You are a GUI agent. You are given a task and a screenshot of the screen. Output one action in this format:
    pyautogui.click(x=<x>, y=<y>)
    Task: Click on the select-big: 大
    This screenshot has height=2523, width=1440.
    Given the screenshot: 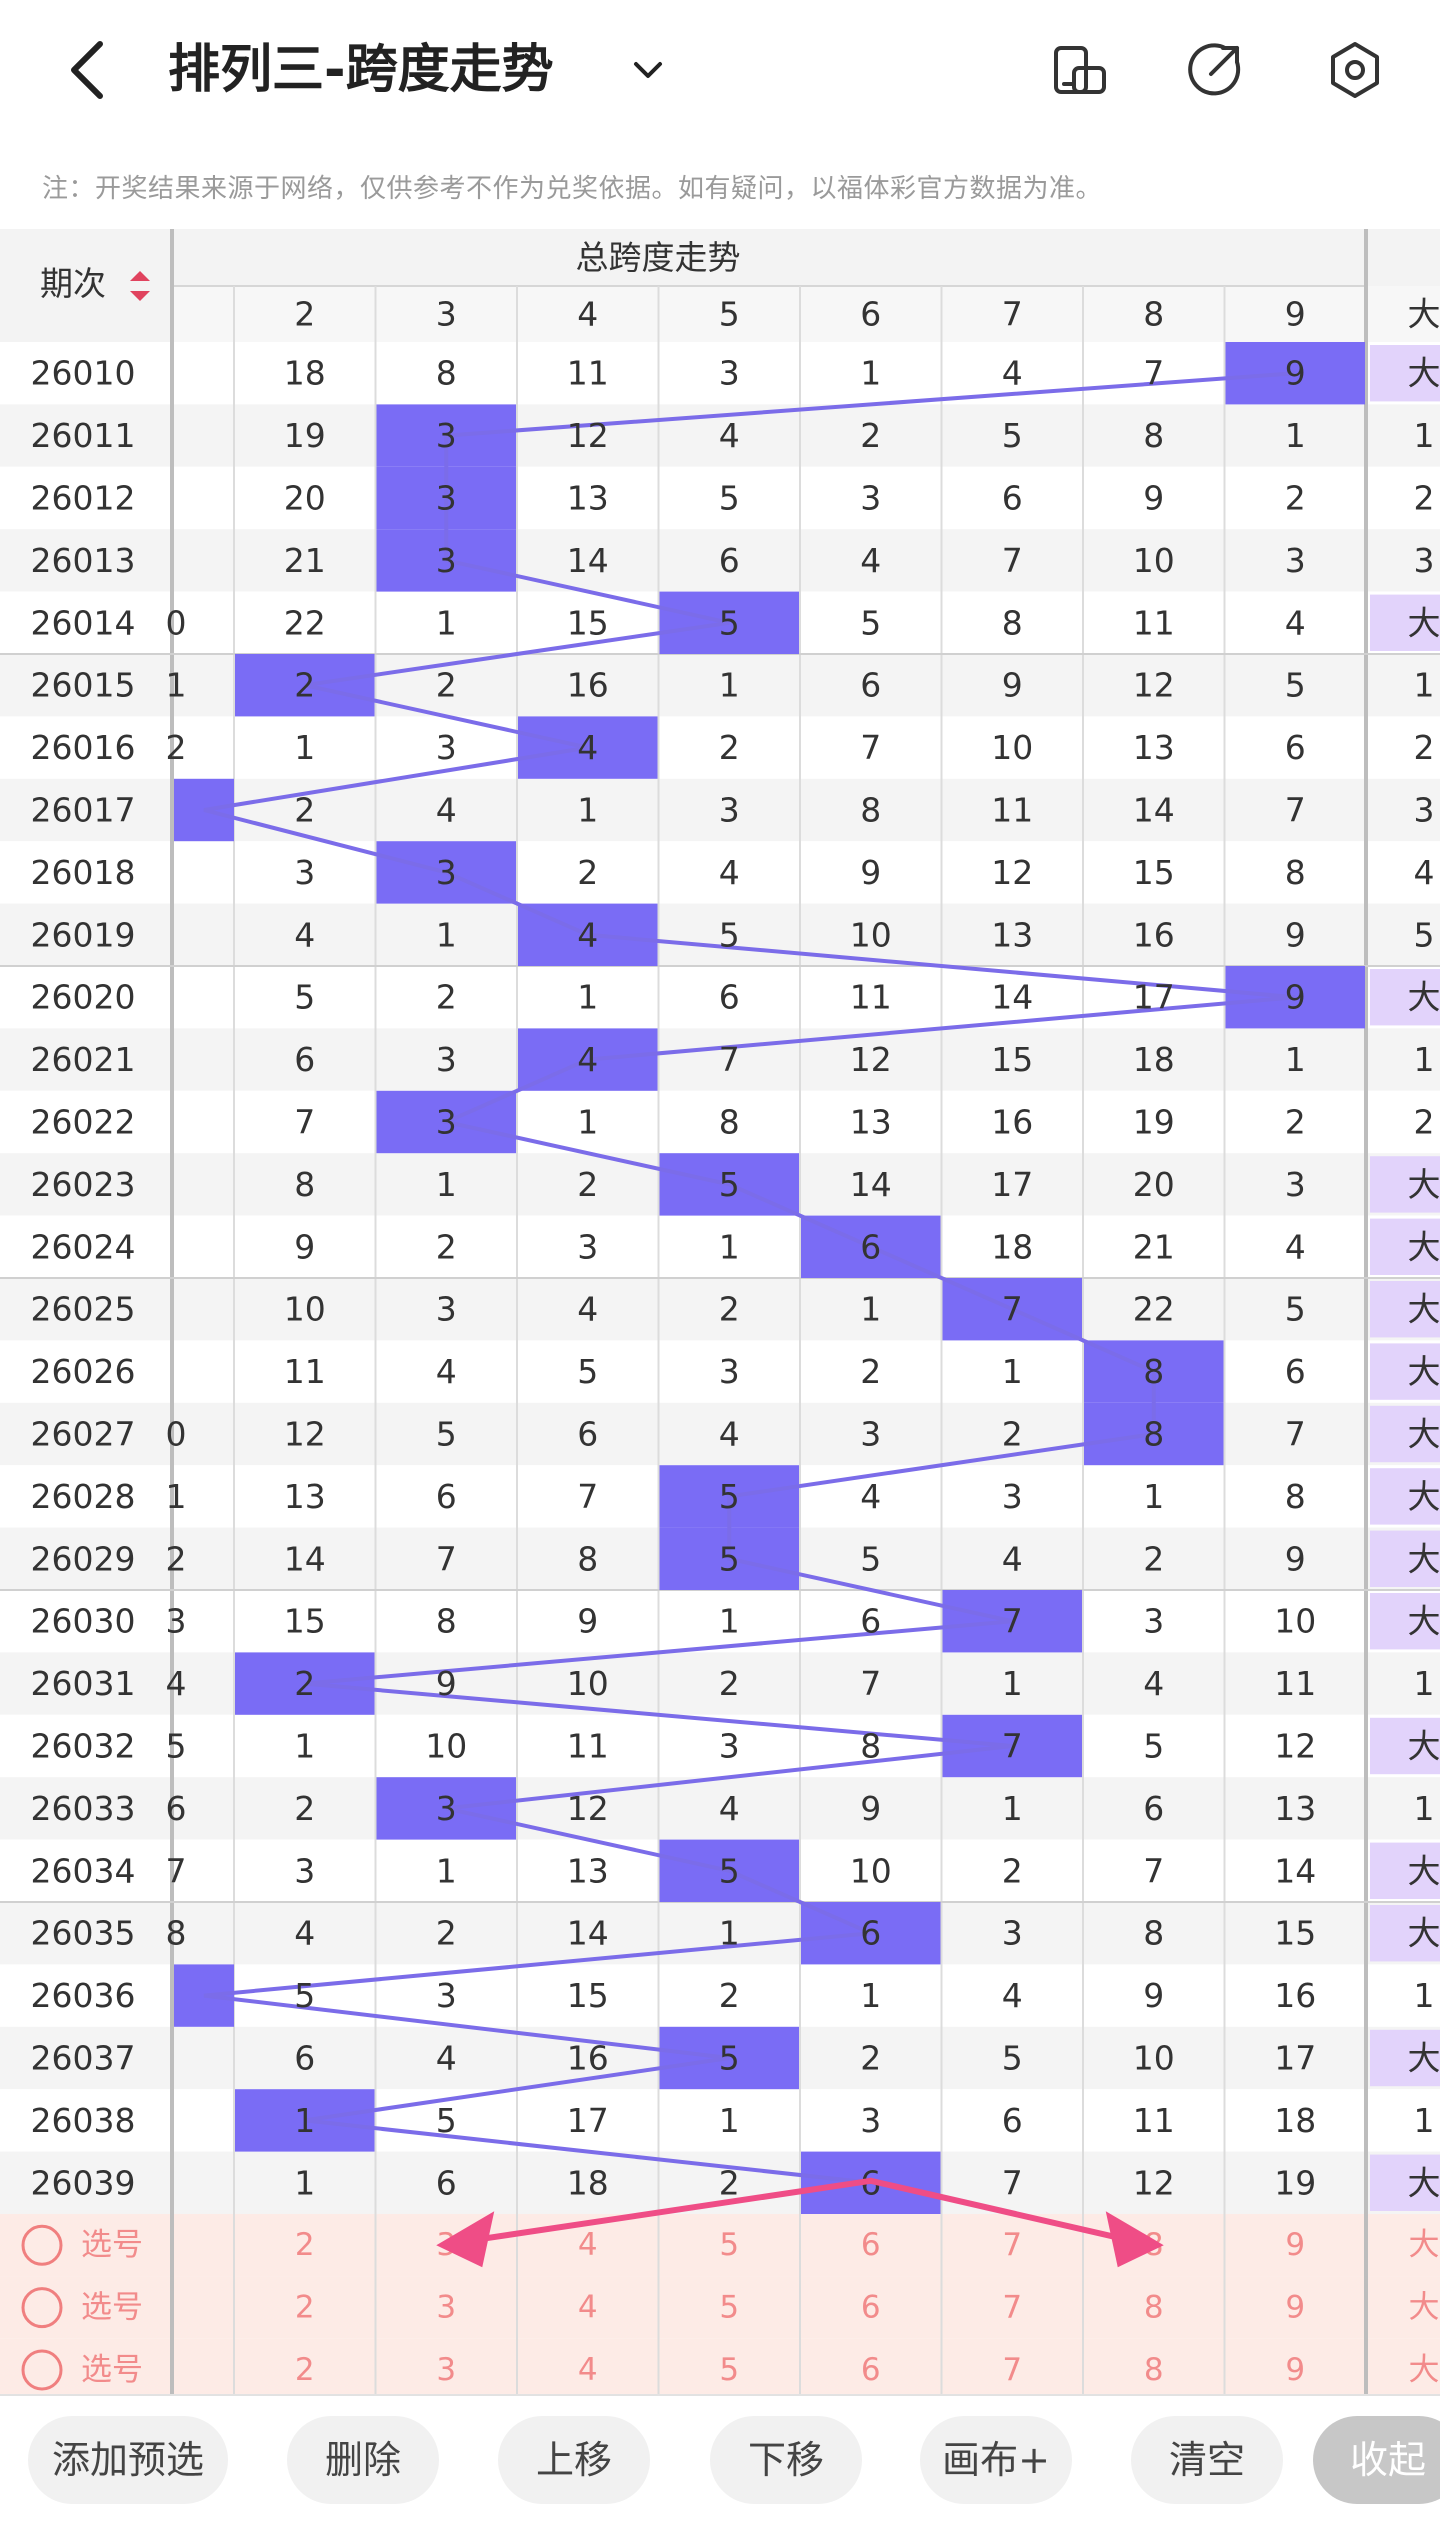 What is the action you would take?
    pyautogui.click(x=1424, y=2370)
    